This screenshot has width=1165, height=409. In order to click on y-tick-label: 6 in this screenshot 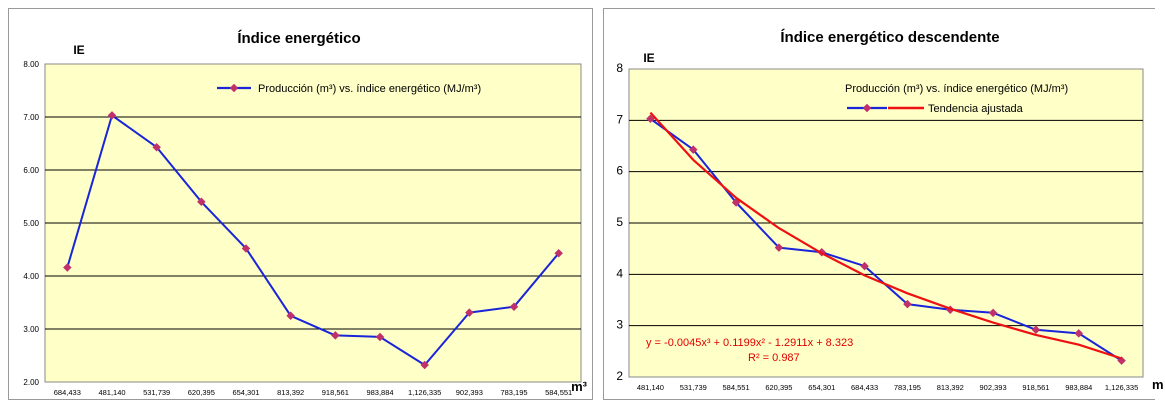, I will do `click(619, 171)`.